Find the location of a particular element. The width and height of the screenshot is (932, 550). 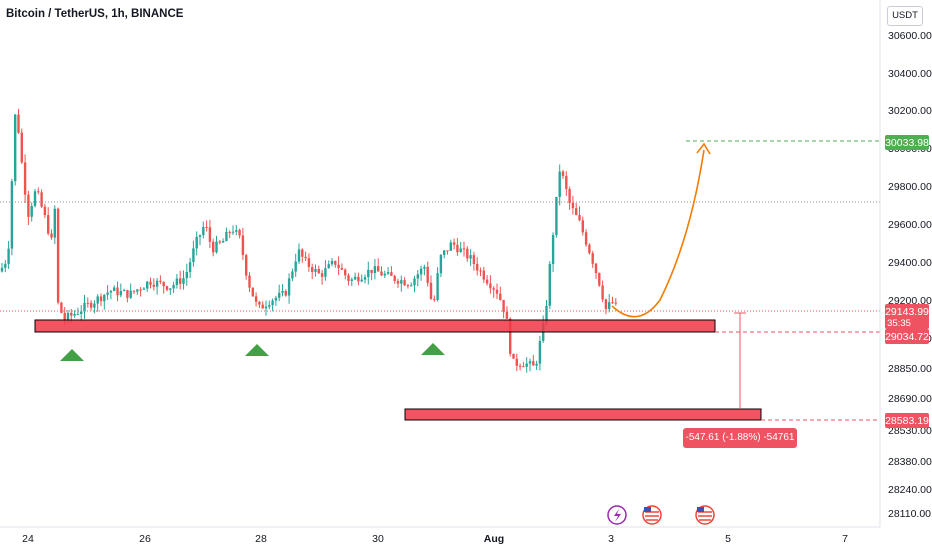

time-tick-label: 7 is located at coordinates (845, 539).